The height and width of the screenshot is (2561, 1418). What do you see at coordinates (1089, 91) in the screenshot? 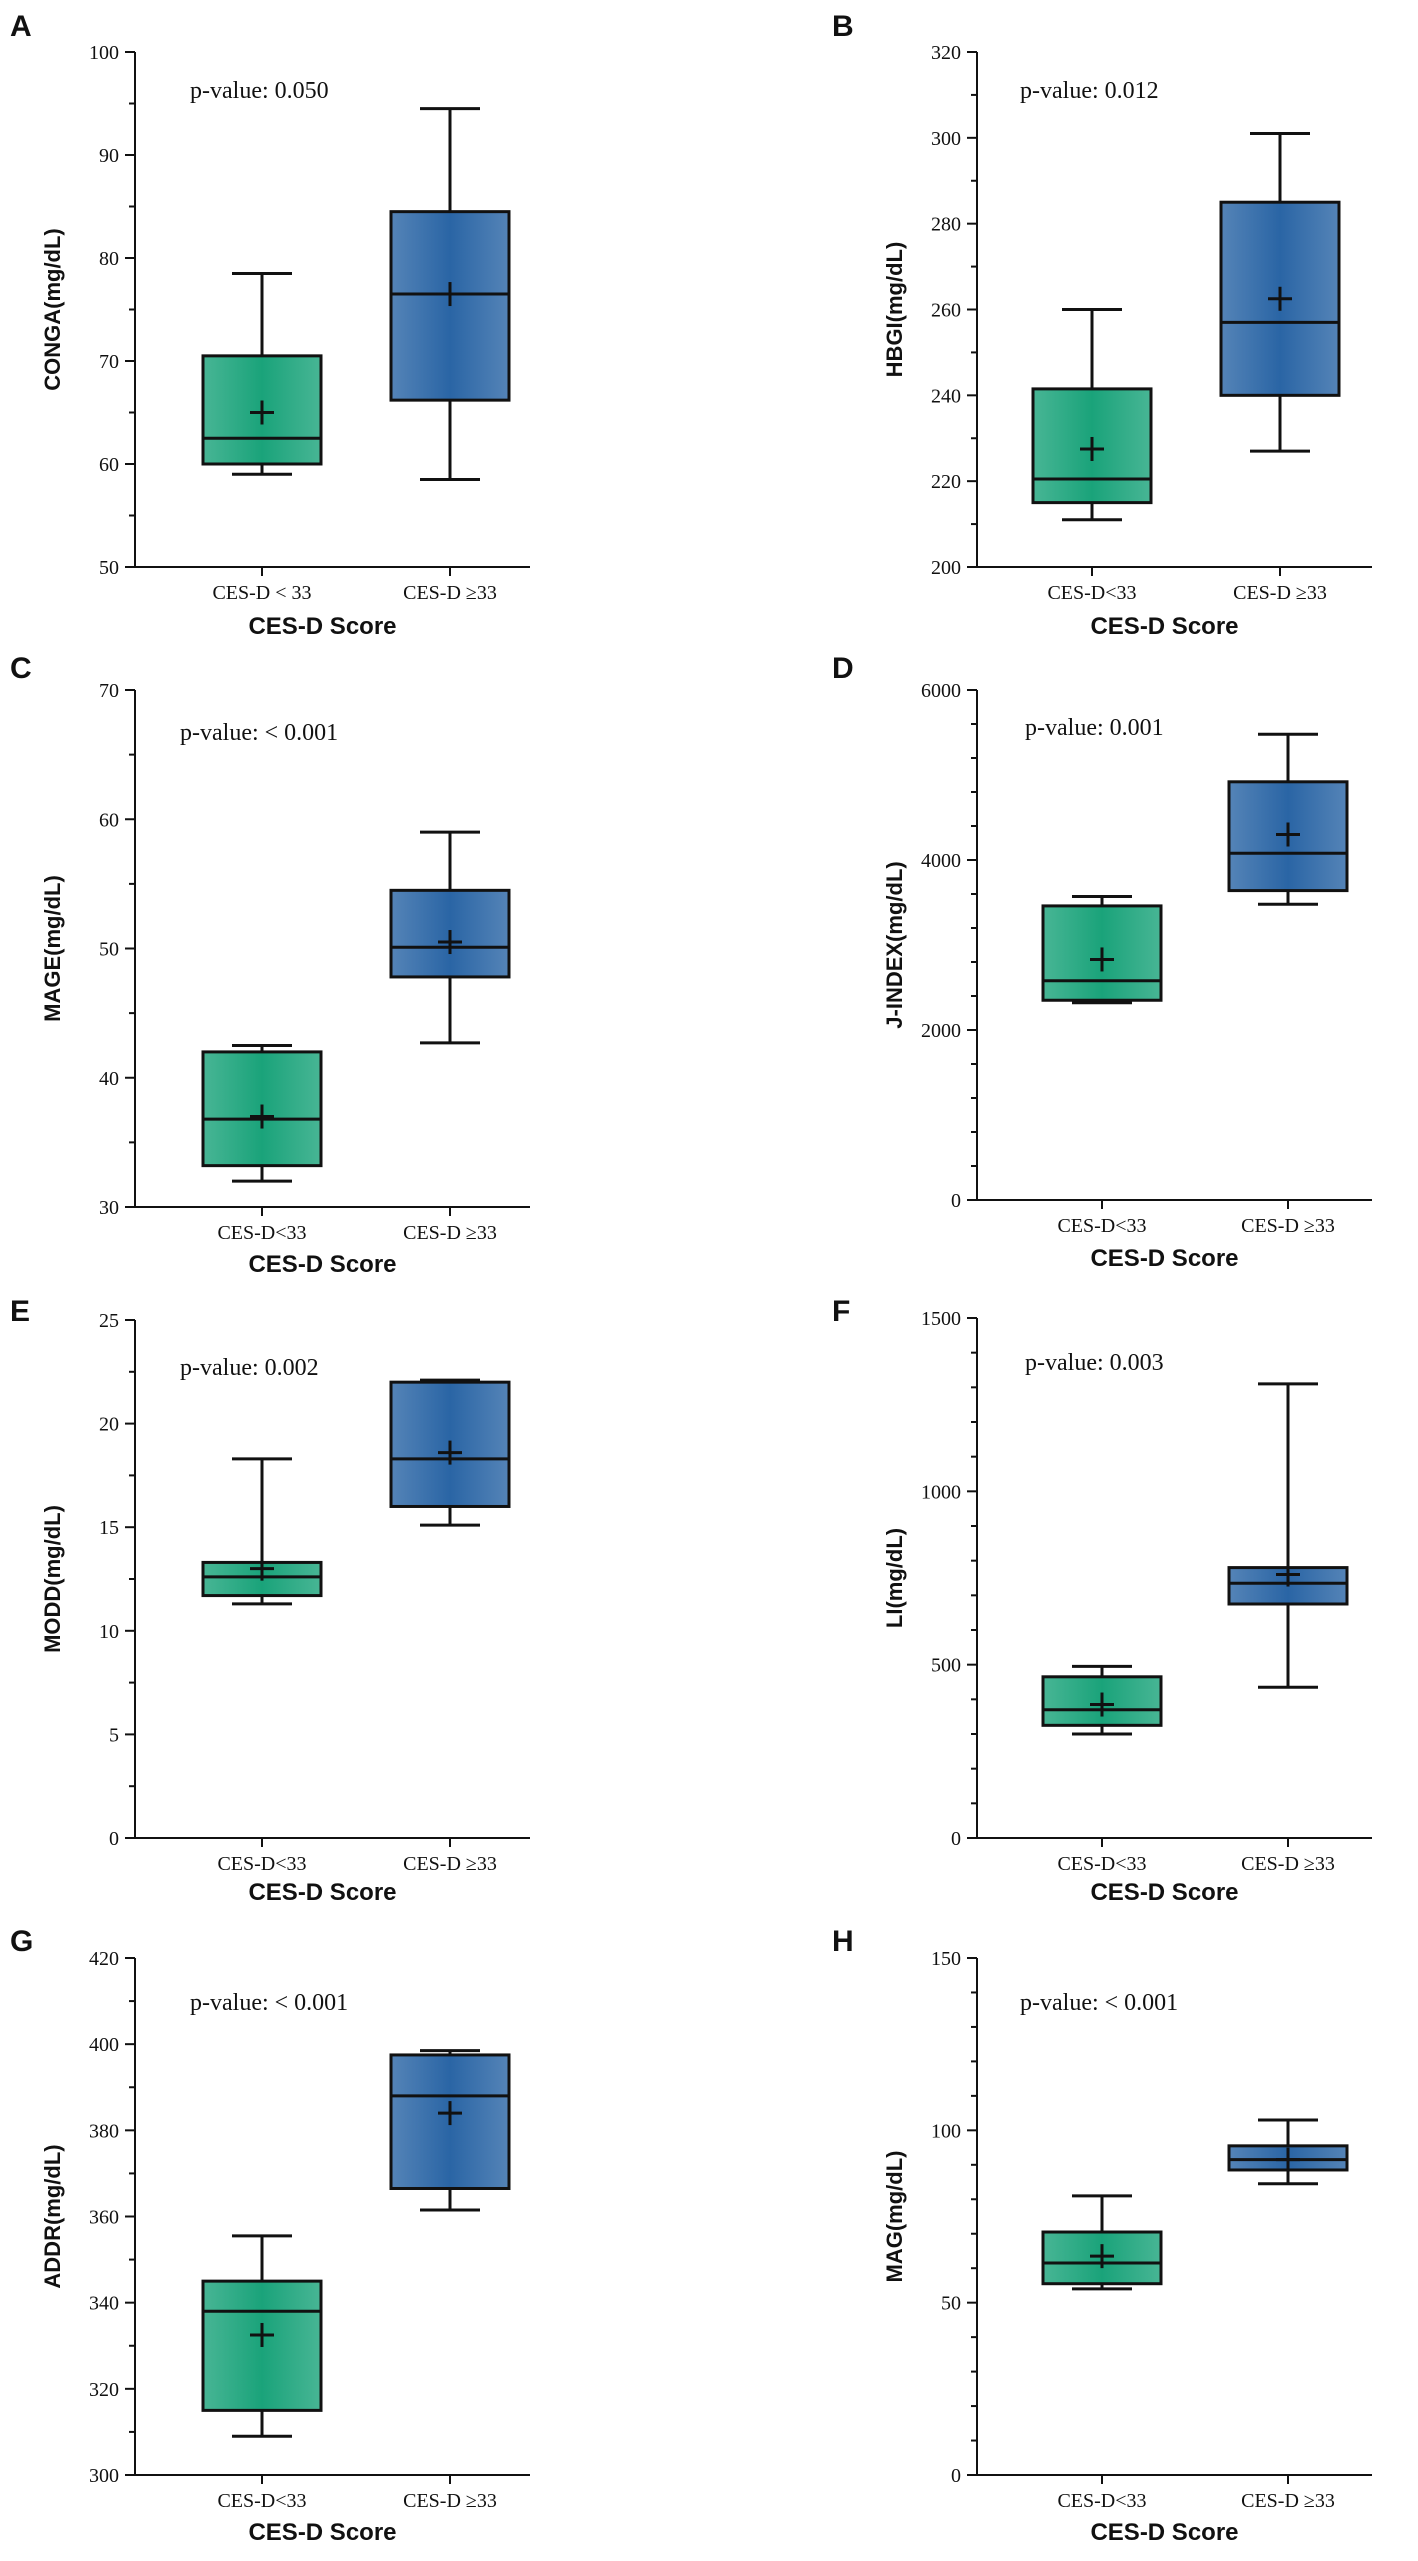
I see `p-value-annotation: p-value: 0.012` at bounding box center [1089, 91].